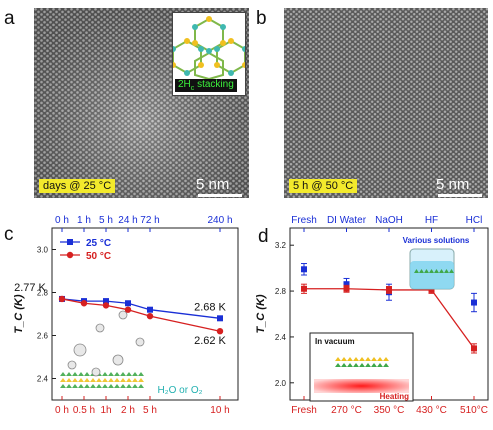 The image size is (493, 430). I want to click on y-axis-label-d: T_C (K), so click(261, 313).